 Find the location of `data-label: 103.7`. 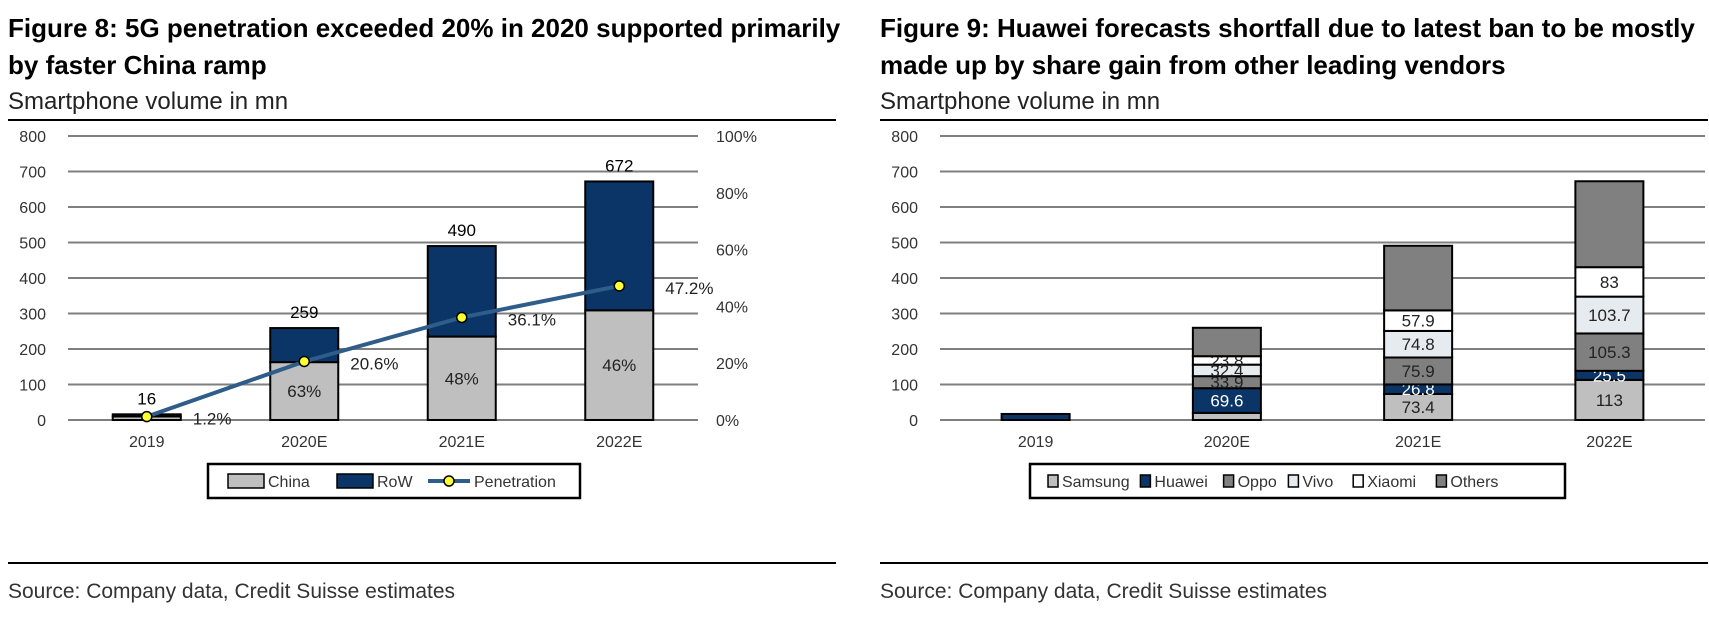

data-label: 103.7 is located at coordinates (1609, 315).